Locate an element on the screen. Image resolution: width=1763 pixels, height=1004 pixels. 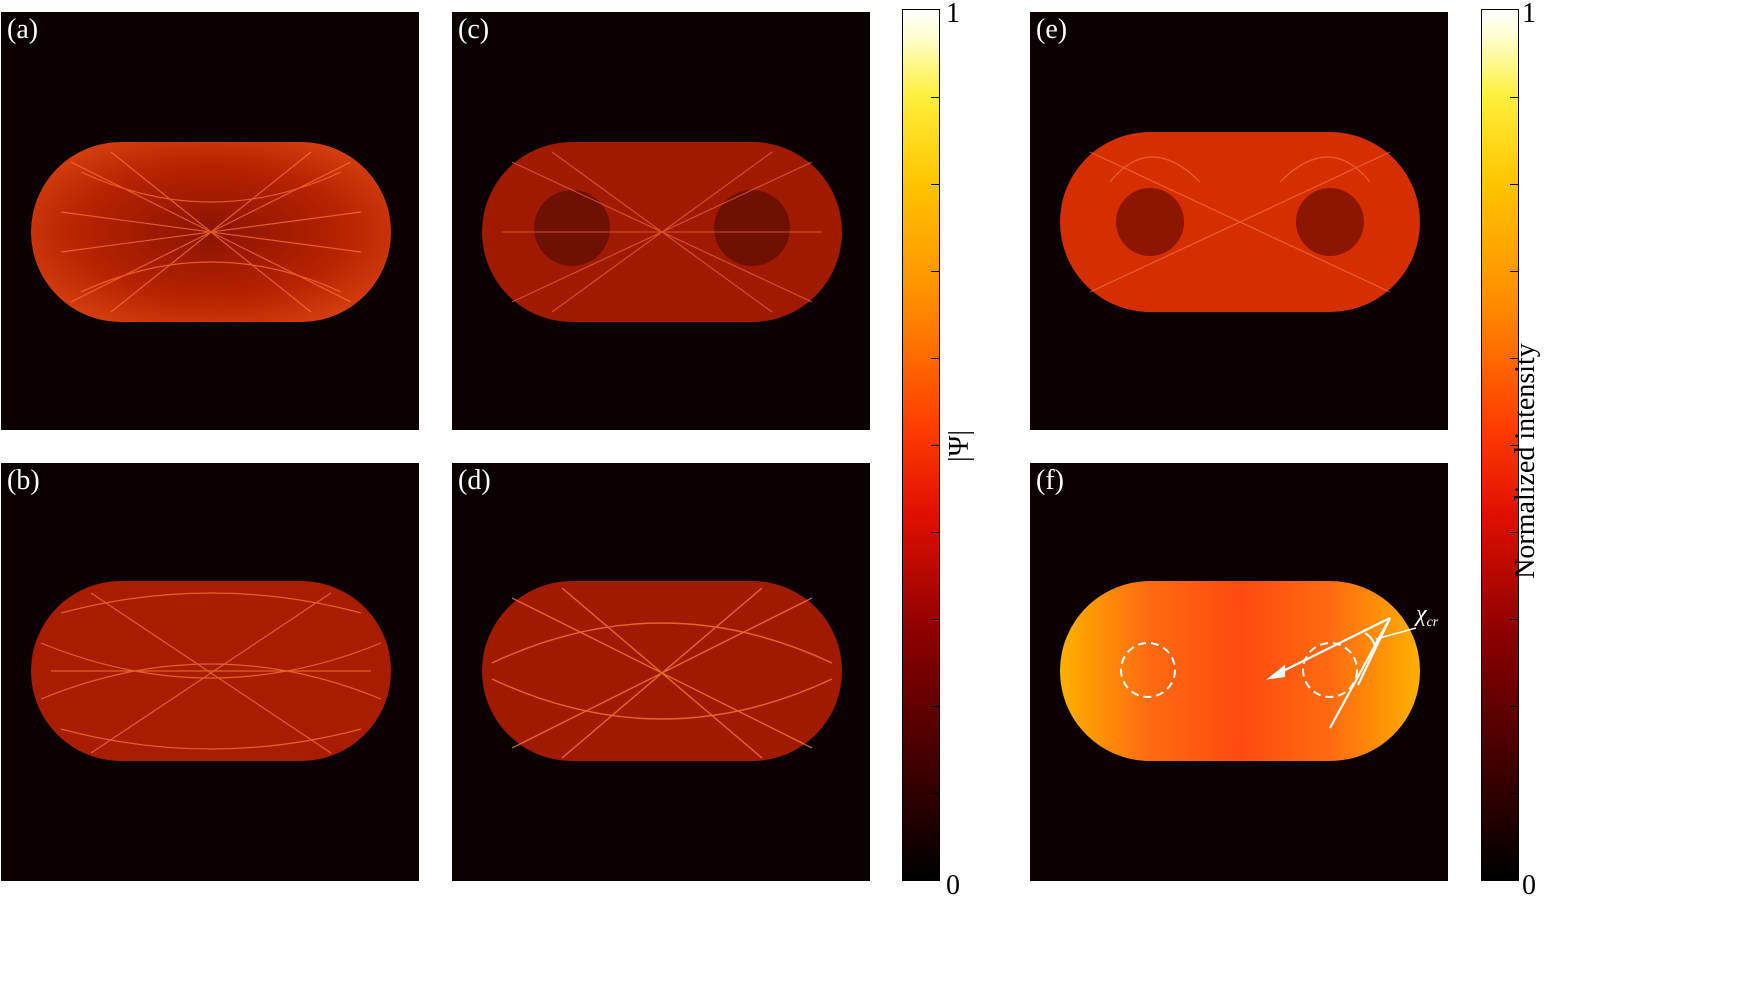
colorbar-intensity-gradient is located at coordinates (1500, 445).